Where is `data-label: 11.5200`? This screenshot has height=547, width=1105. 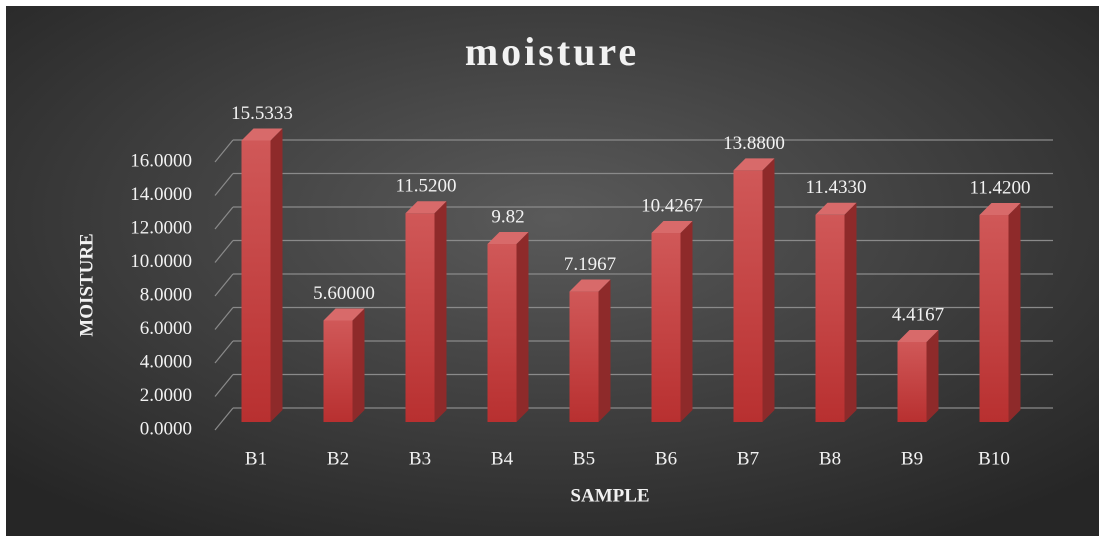 data-label: 11.5200 is located at coordinates (425, 186).